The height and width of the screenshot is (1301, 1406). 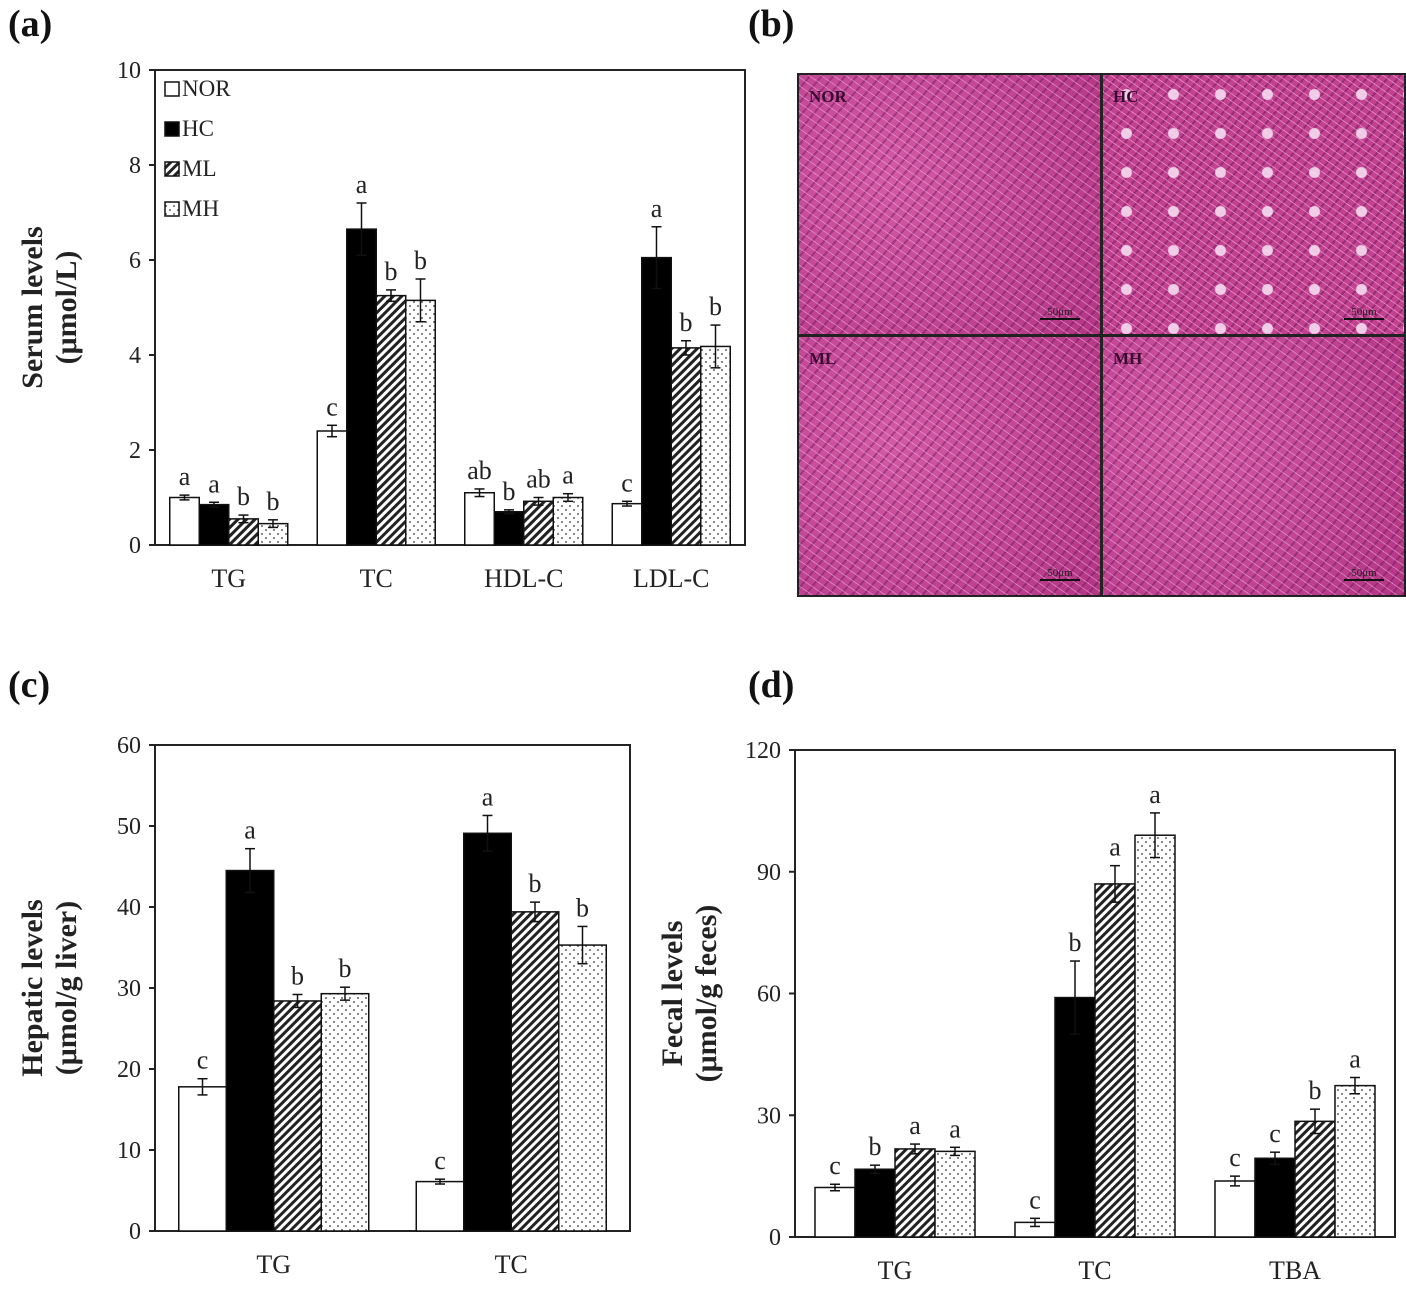 What do you see at coordinates (66, 308) in the screenshot?
I see `y-axis-label-line: (μmol/L)` at bounding box center [66, 308].